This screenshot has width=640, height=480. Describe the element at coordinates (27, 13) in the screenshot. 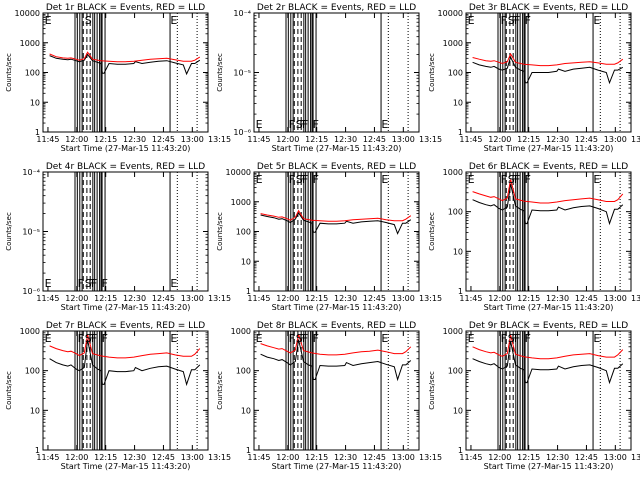

I see `y-tick-label: 10000` at that location.